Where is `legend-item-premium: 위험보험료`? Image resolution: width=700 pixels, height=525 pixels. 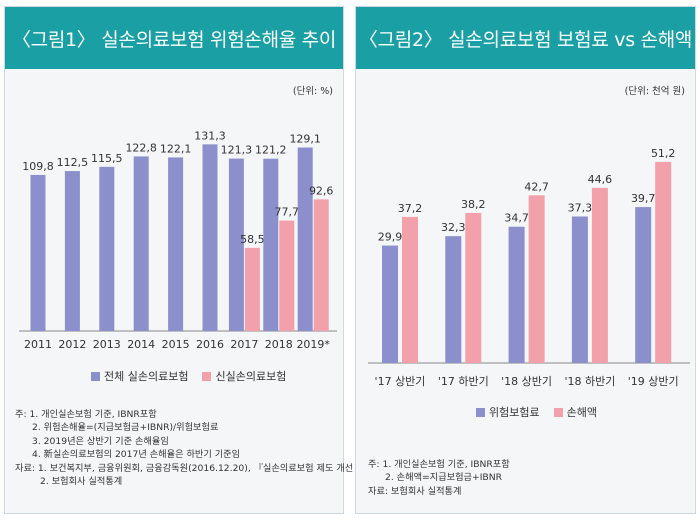 legend-item-premium: 위험보험료 is located at coordinates (508, 412).